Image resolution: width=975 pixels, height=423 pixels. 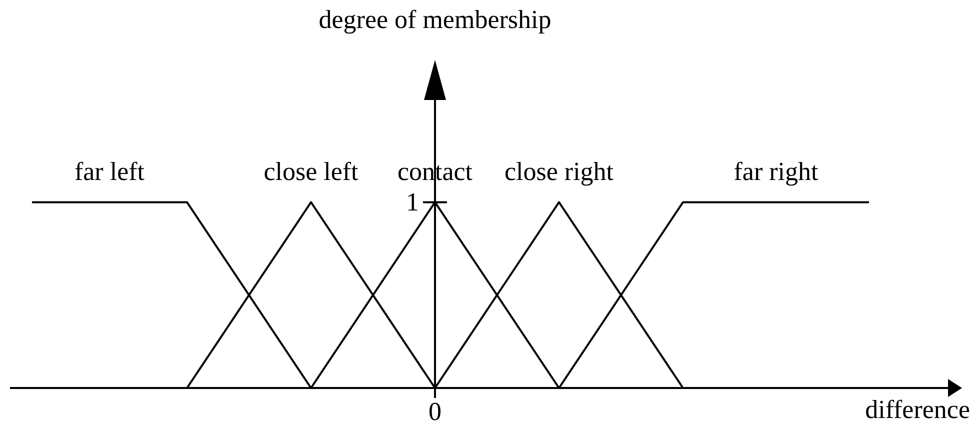 I want to click on series-label: close right, so click(x=559, y=171).